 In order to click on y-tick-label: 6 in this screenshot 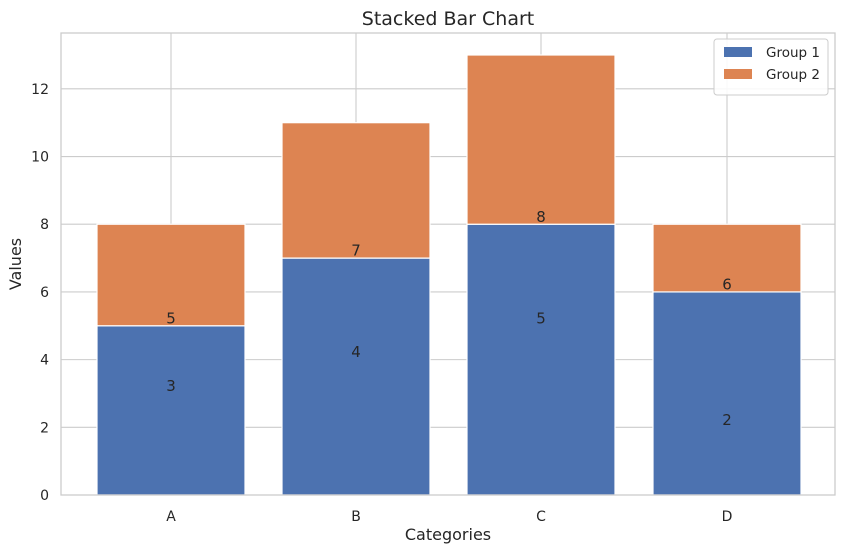, I will do `click(44, 293)`.